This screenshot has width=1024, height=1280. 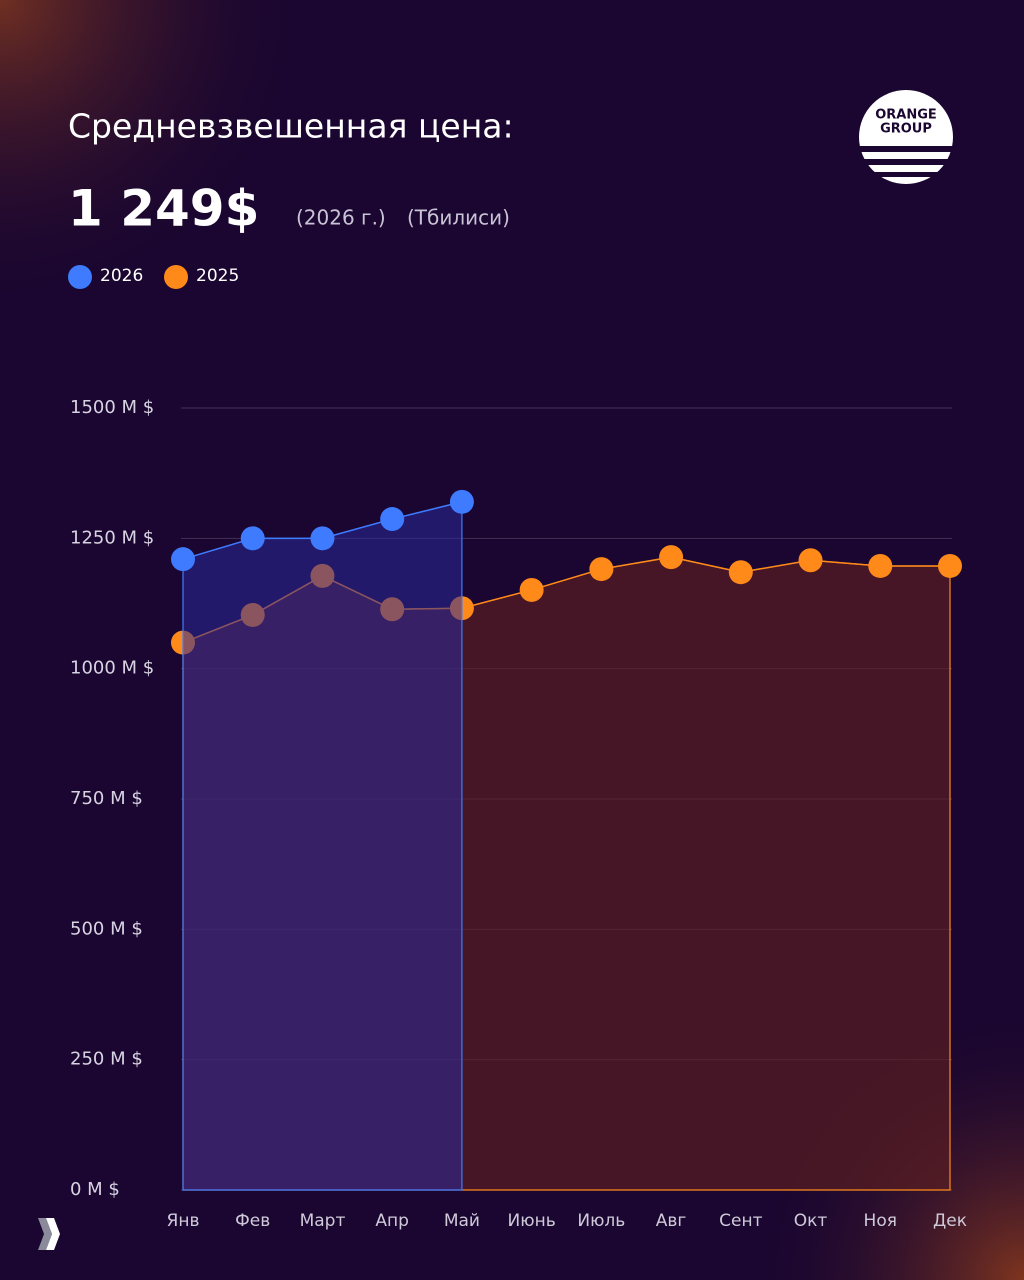 I want to click on x-tick-label: Июнь, so click(x=532, y=1221).